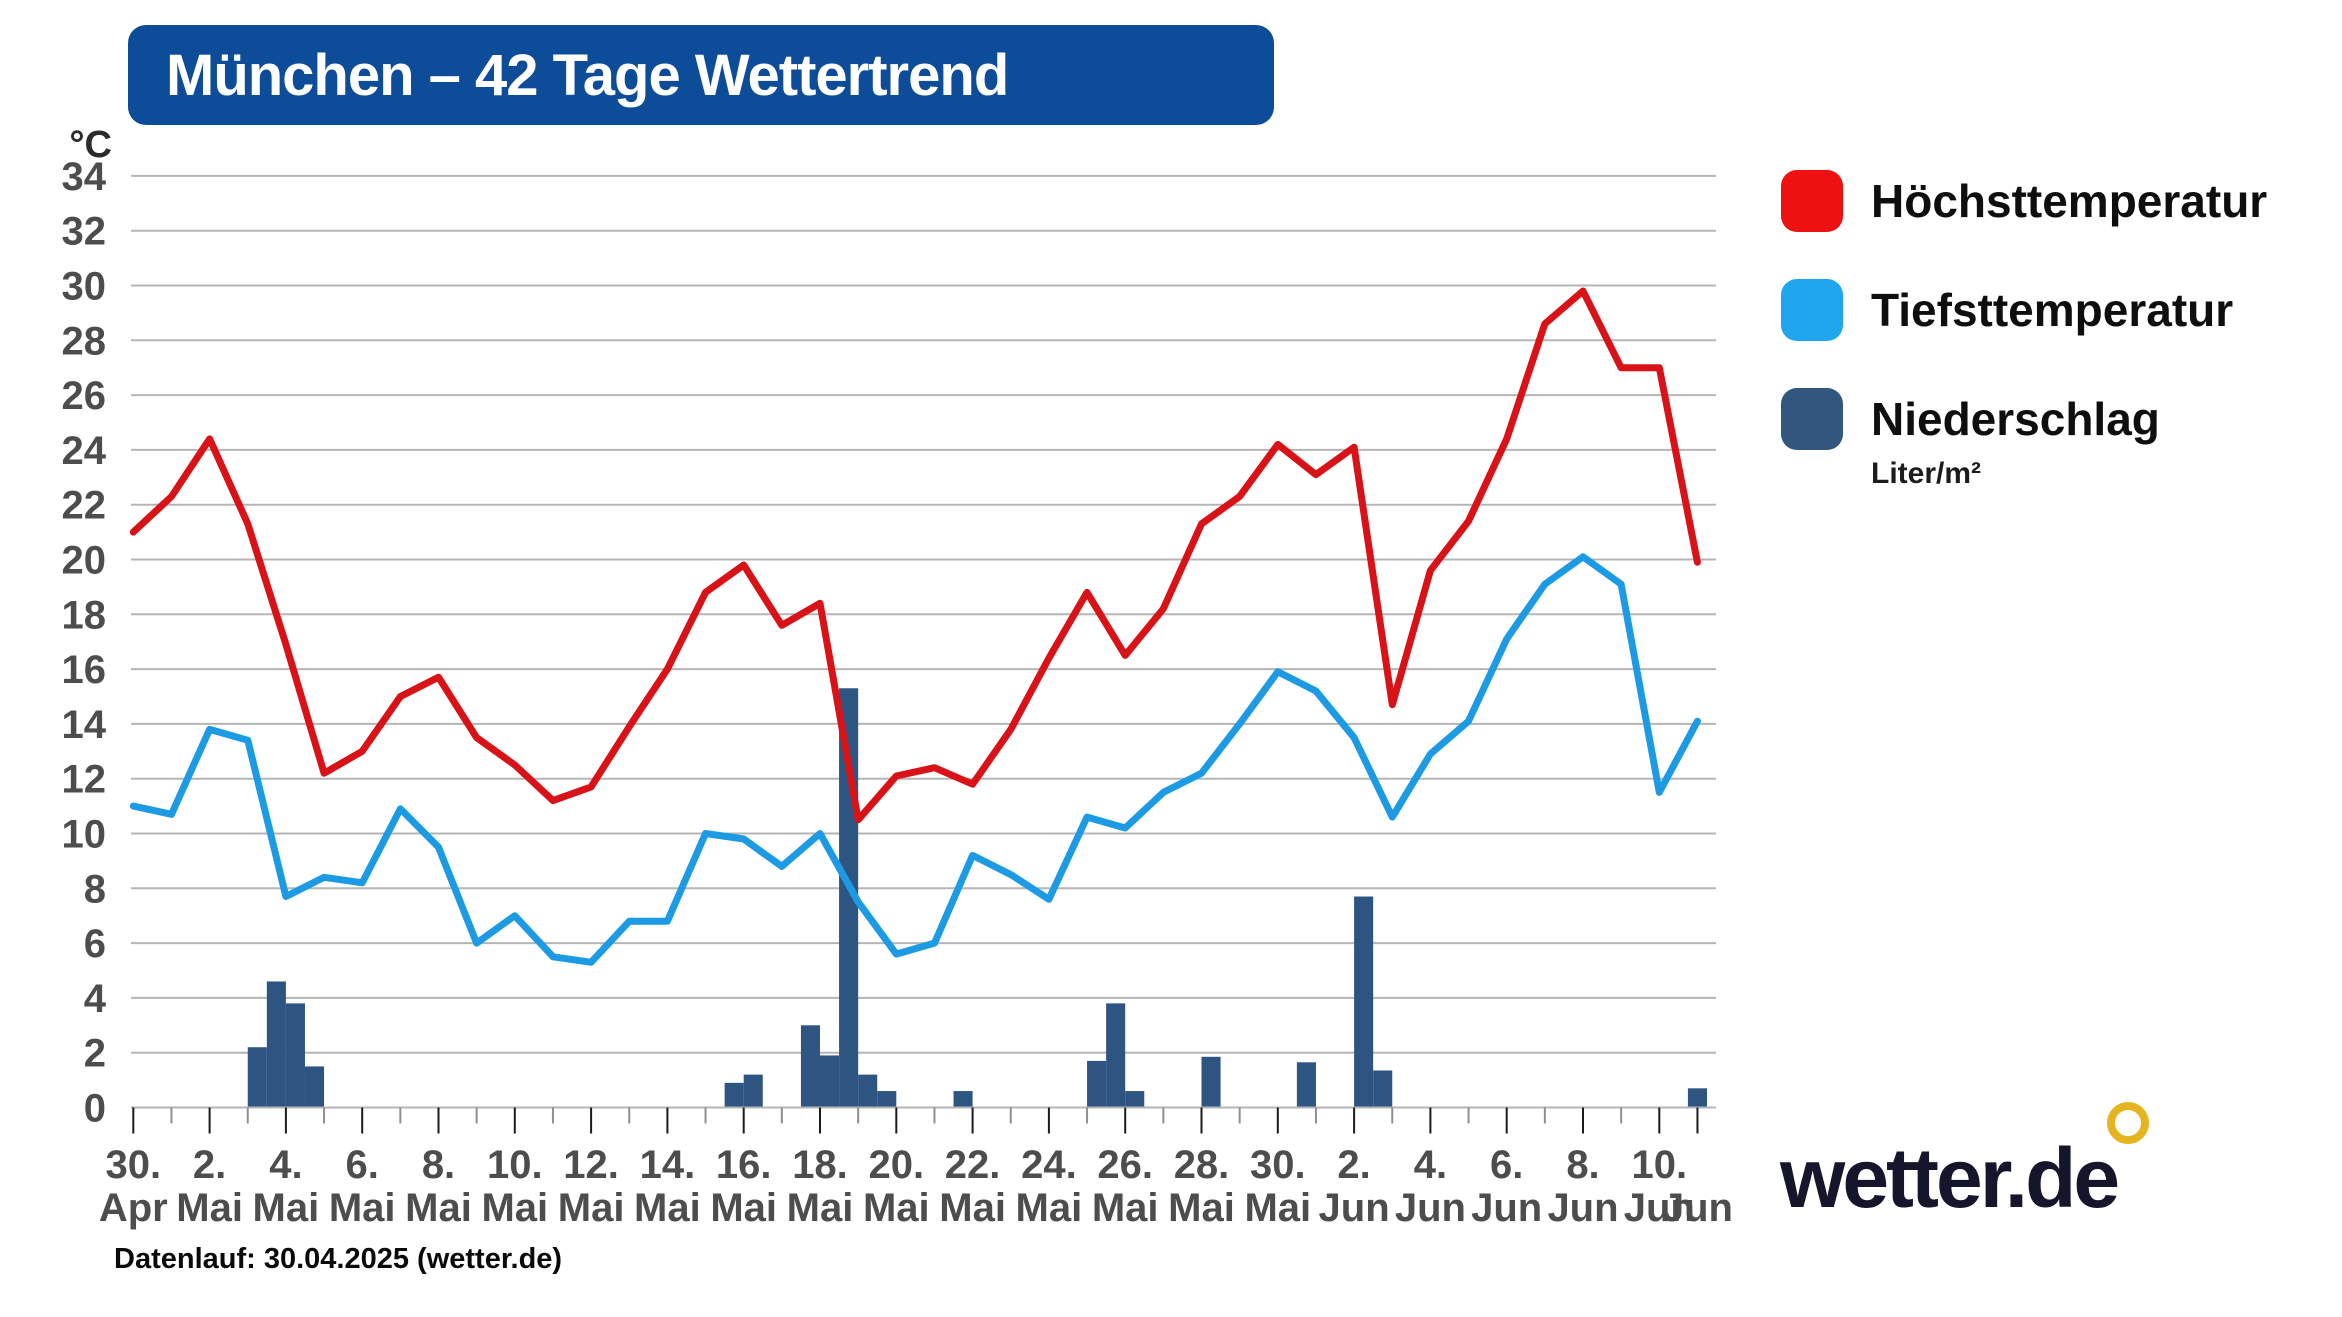 Image resolution: width=2342 pixels, height=1317 pixels. Describe the element at coordinates (84, 506) in the screenshot. I see `y-tick-label: 22` at that location.